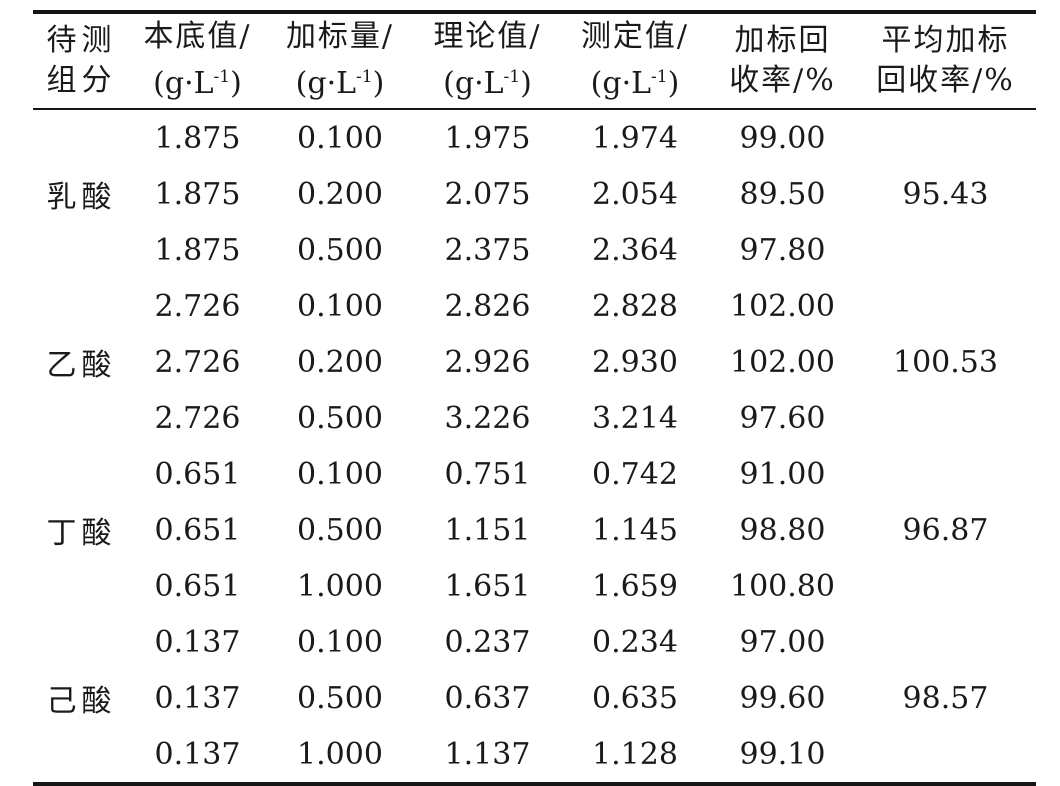 The height and width of the screenshot is (786, 1060). Describe the element at coordinates (534, 418) in the screenshot. I see `table-row: 2.726 0.500 3.226 3.214 97.60` at that location.